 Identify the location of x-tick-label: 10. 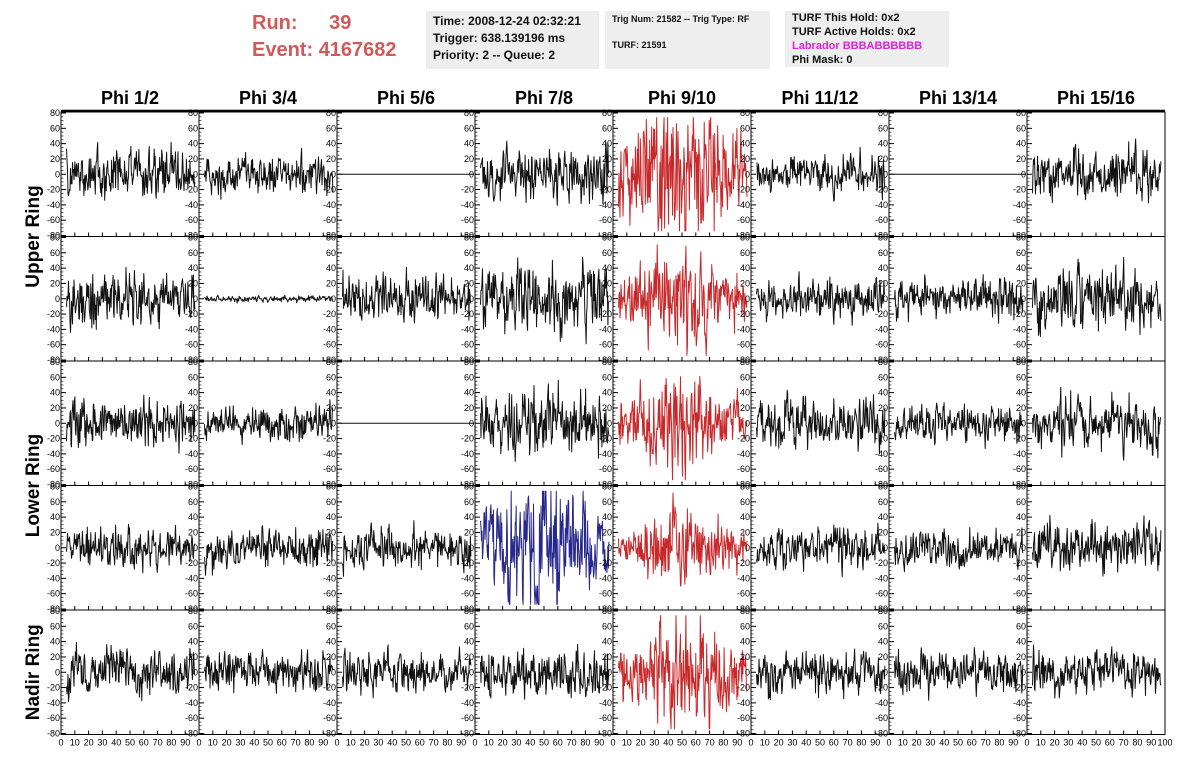
(75, 743).